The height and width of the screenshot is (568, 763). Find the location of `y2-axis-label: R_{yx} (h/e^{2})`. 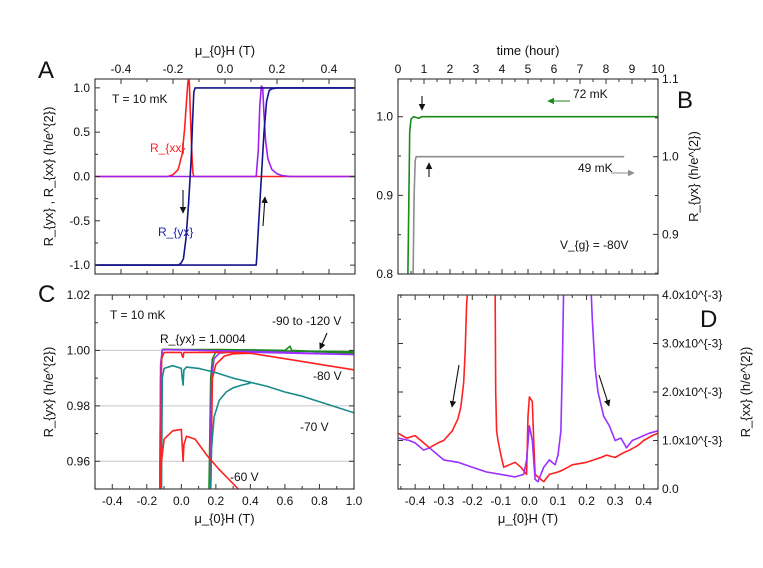

y2-axis-label: R_{yx} (h/e^{2}) is located at coordinates (693, 176).